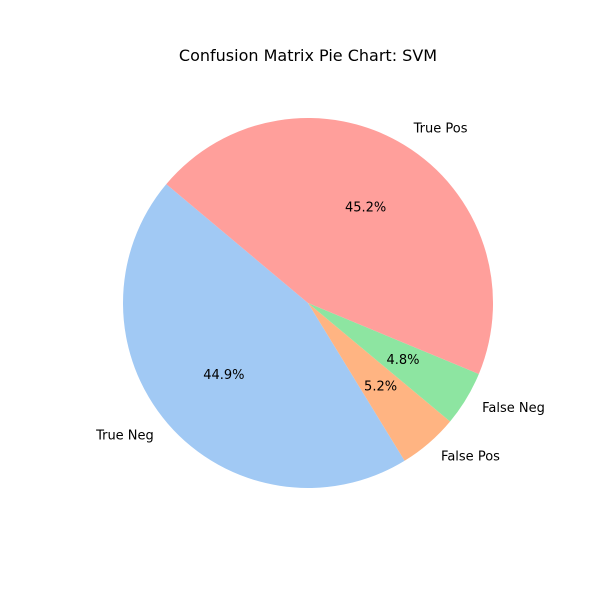 The height and width of the screenshot is (600, 600). I want to click on chart-title: Confusion Matrix Pie Chart: SVM, so click(308, 55).